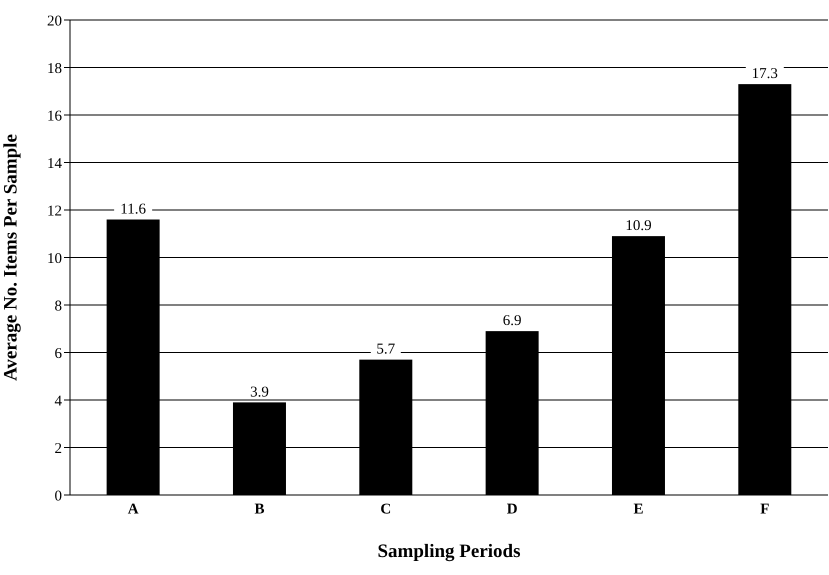 The width and height of the screenshot is (829, 575). I want to click on y-tick-label: 12, so click(54, 211).